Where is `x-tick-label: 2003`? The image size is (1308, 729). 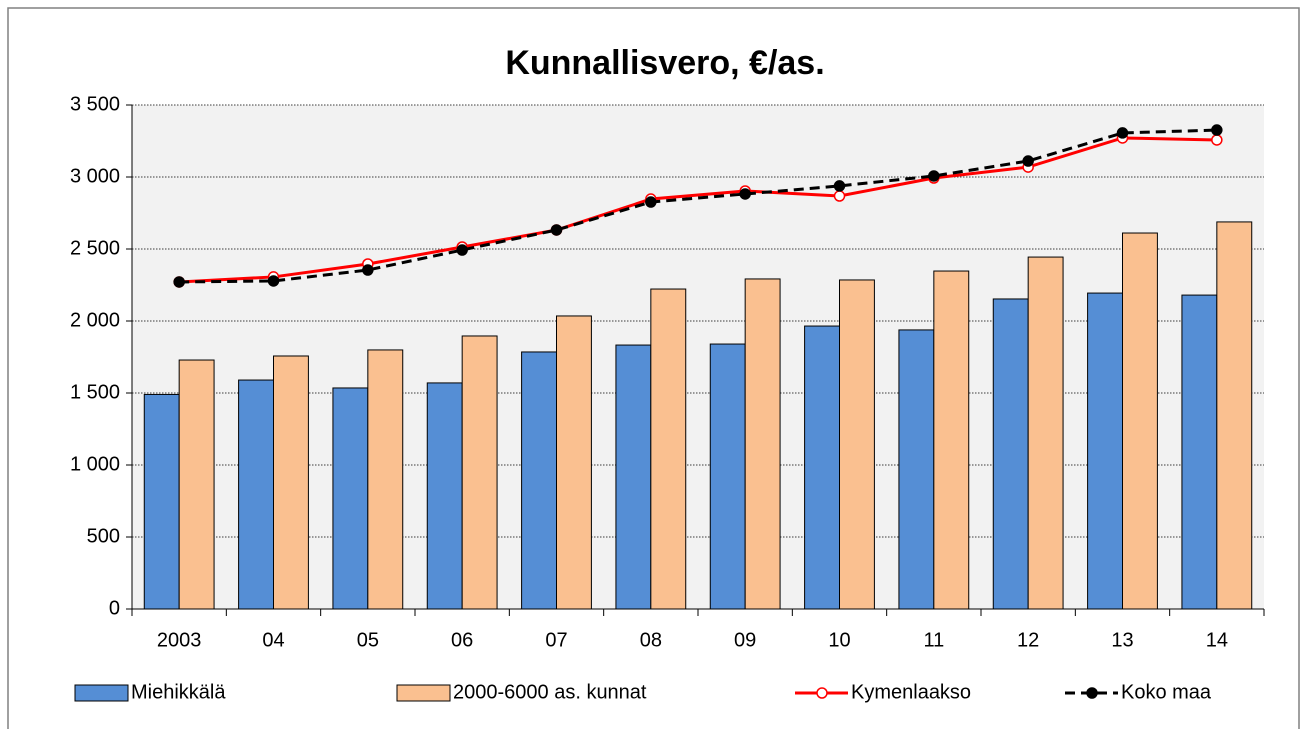
x-tick-label: 2003 is located at coordinates (179, 640).